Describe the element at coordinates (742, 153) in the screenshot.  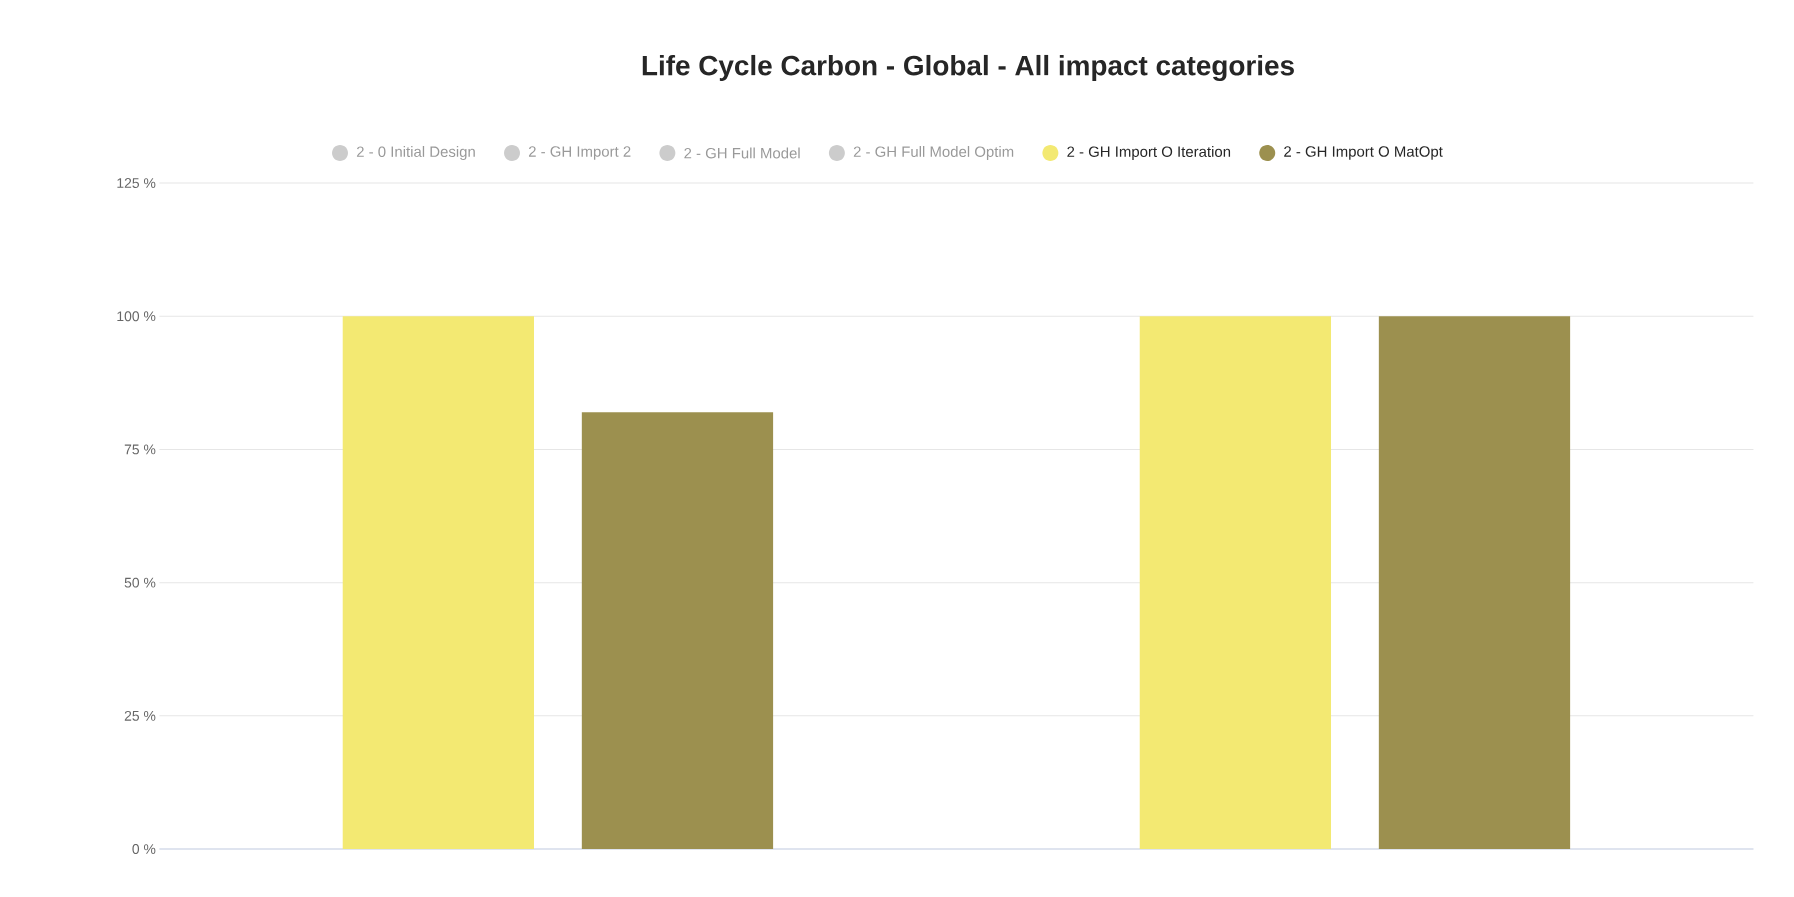
I see `legend-label: 2 - GH Full Model` at that location.